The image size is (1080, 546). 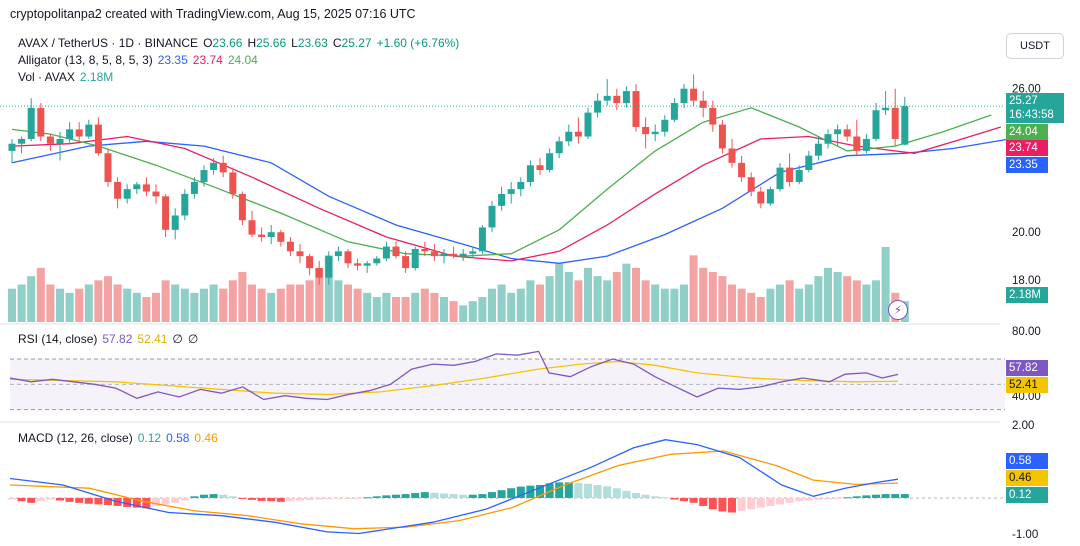 What do you see at coordinates (108, 43) in the screenshot?
I see `symbol-name: AVAX / TetherUS · 1D · BINANCE` at bounding box center [108, 43].